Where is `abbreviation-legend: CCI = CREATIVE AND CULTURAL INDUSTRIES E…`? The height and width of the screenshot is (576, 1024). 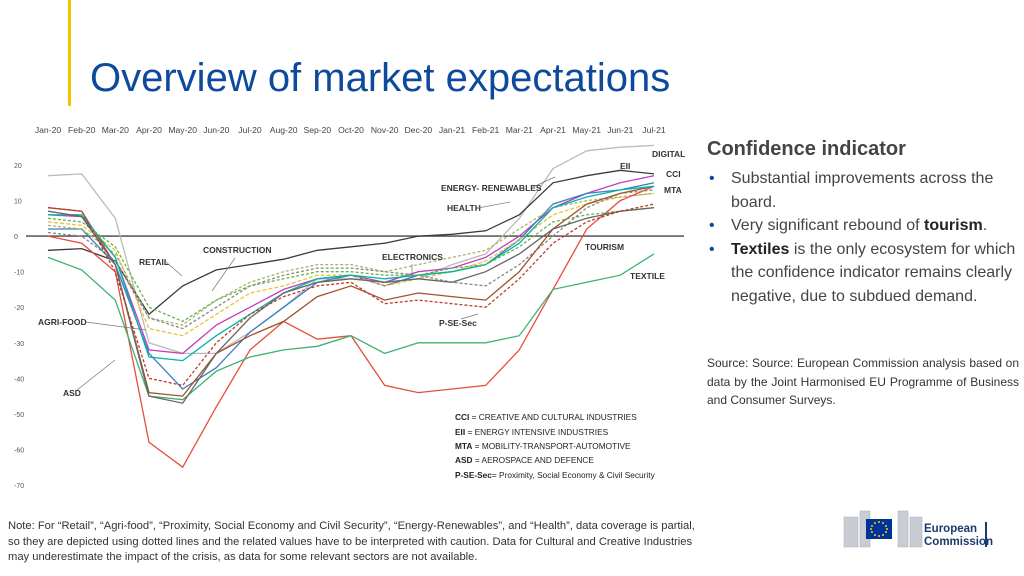
abbreviation-legend: CCI = CREATIVE AND CULTURAL INDUSTRIES E… is located at coordinates (555, 446).